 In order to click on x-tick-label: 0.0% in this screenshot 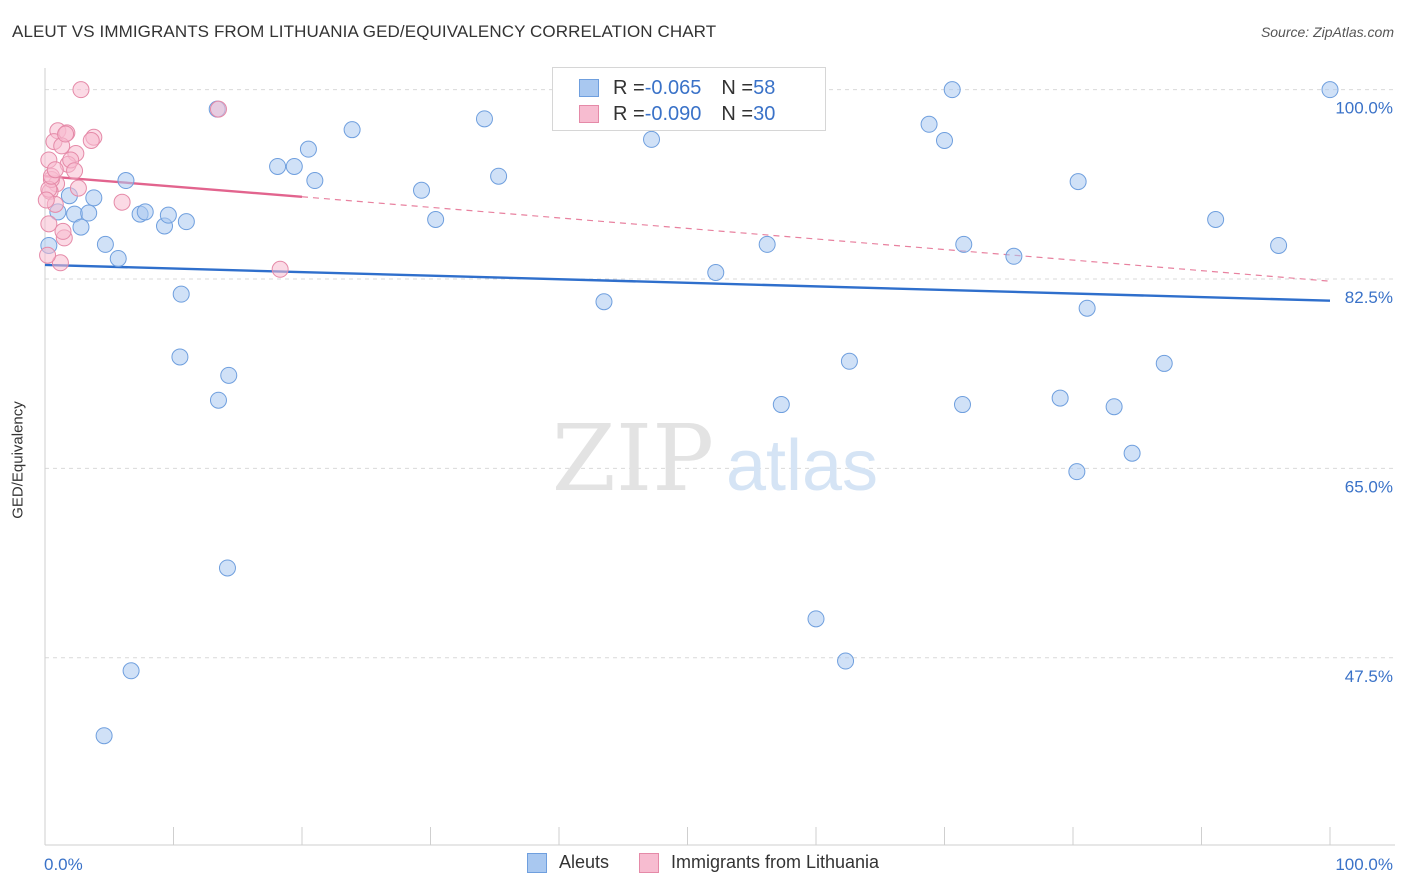, I will do `click(63, 864)`.